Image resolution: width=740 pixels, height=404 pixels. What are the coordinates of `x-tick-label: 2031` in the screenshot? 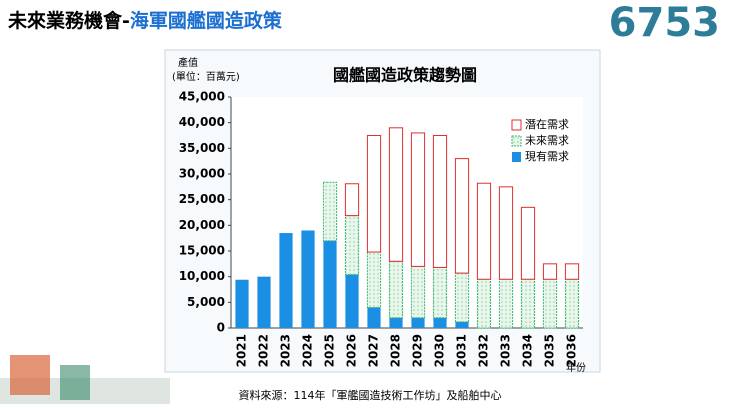 It's located at (462, 350).